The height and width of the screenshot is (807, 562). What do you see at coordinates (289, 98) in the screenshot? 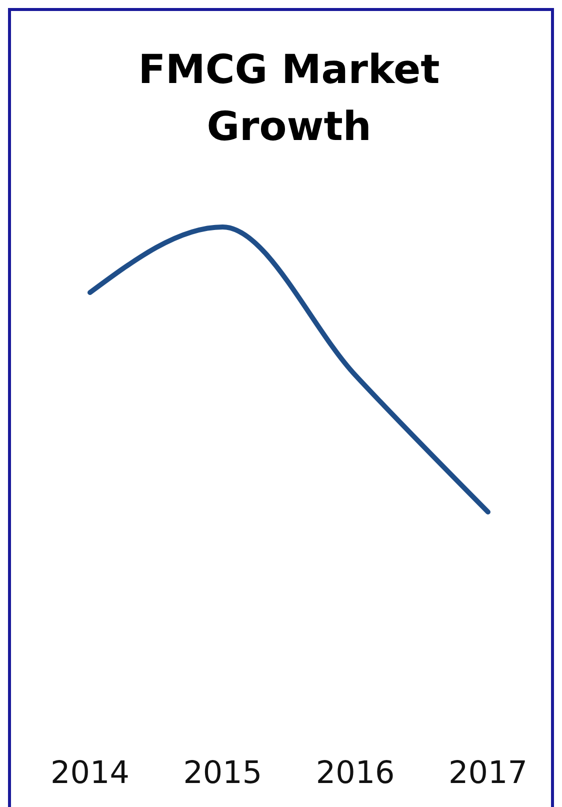
I see `chart-title: FMCG Market Growth` at bounding box center [289, 98].